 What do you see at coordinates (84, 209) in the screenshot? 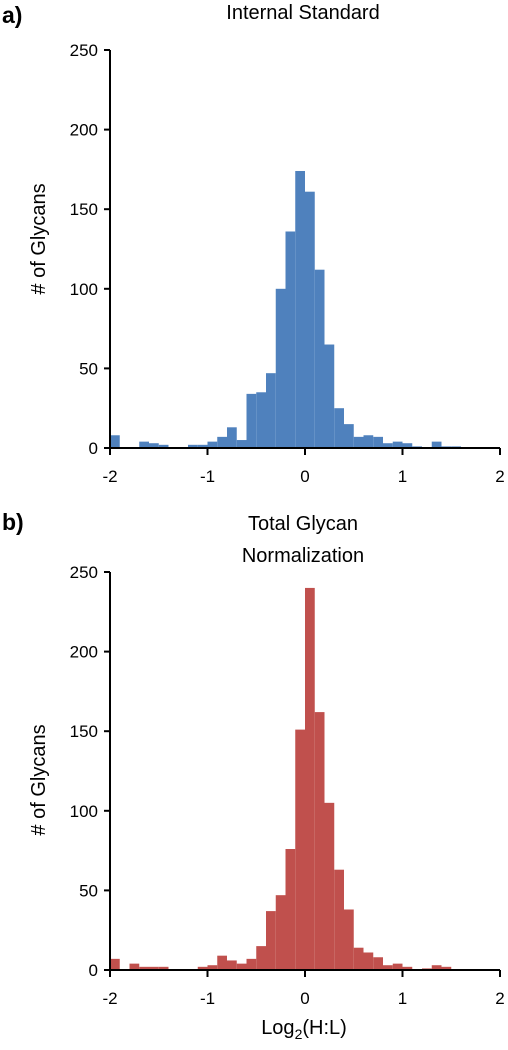
I see `panel-a-y-tick-label: 150` at bounding box center [84, 209].